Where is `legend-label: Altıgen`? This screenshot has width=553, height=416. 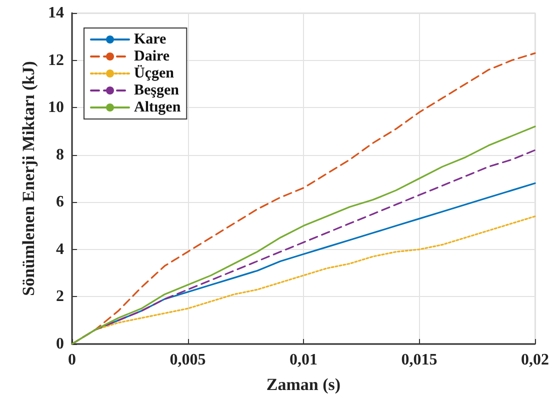 legend-label: Altıgen is located at coordinates (158, 108).